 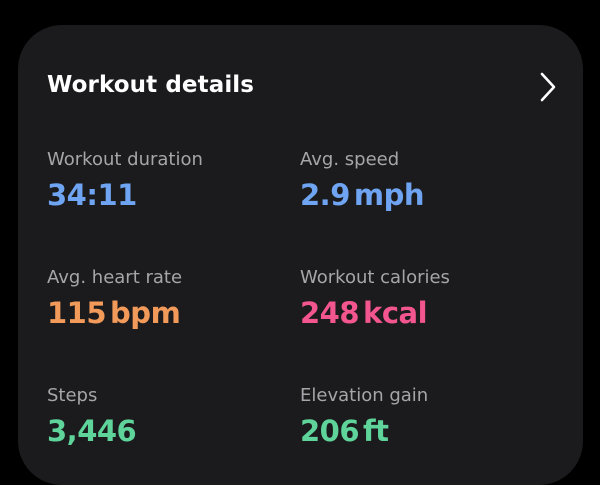 I want to click on stat-value: 248 kcal, so click(x=420, y=313).